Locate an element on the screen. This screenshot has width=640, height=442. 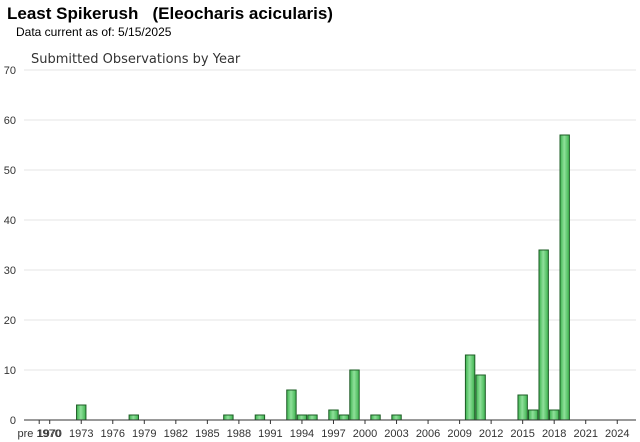
y-tick-label: 70 is located at coordinates (10, 71).